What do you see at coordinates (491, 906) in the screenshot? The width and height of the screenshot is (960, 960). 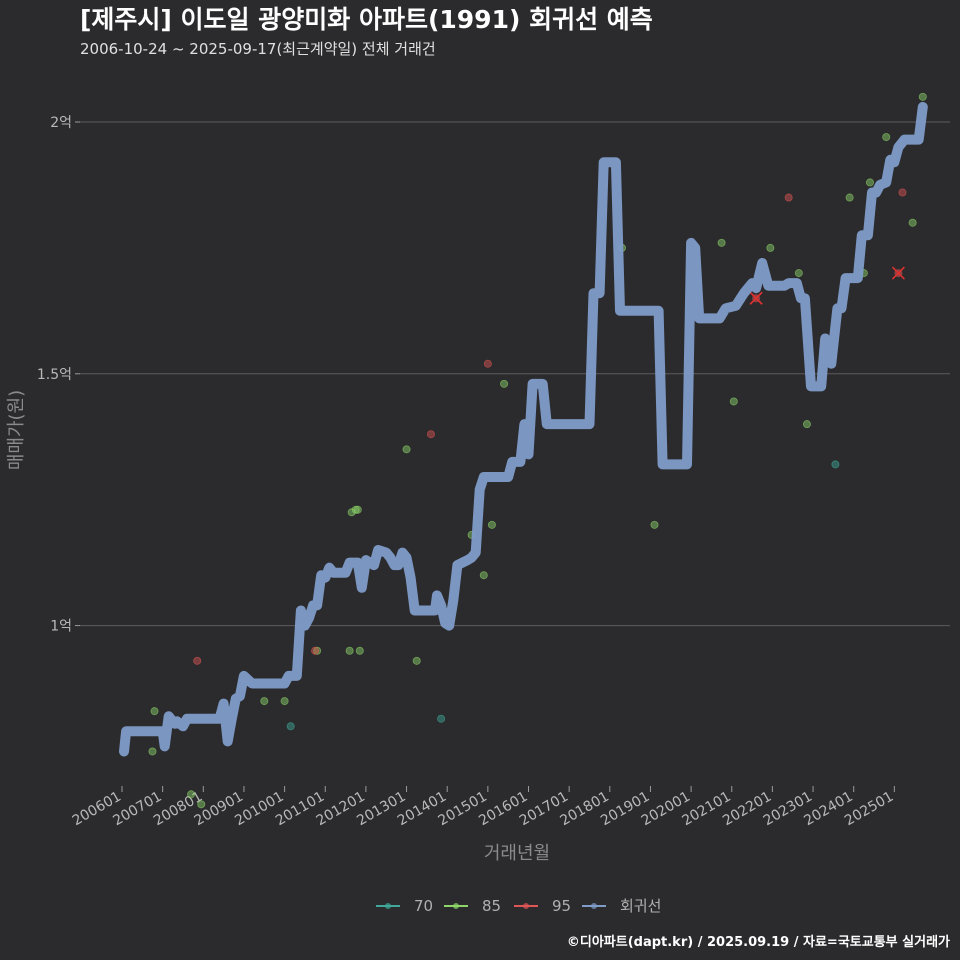 I see `legend-label: 85` at bounding box center [491, 906].